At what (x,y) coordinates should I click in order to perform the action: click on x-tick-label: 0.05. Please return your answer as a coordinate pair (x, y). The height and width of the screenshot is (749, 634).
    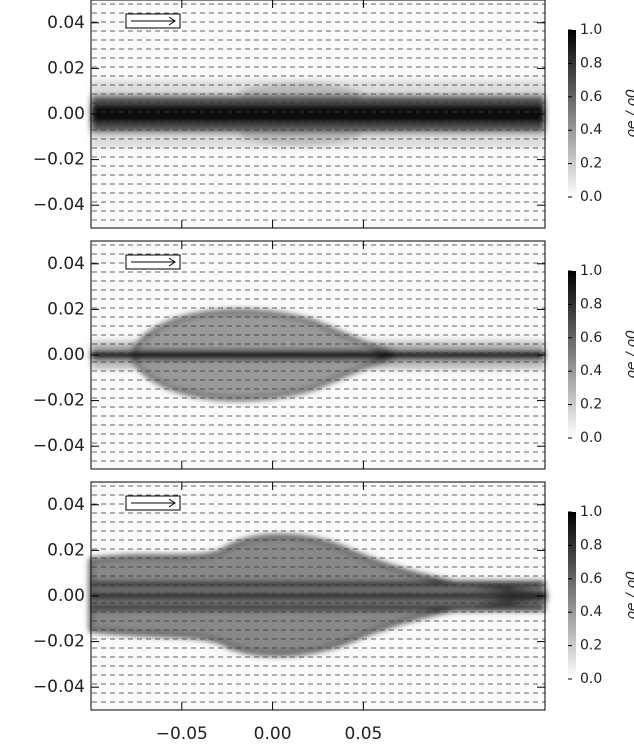
    Looking at the image, I should click on (363, 734).